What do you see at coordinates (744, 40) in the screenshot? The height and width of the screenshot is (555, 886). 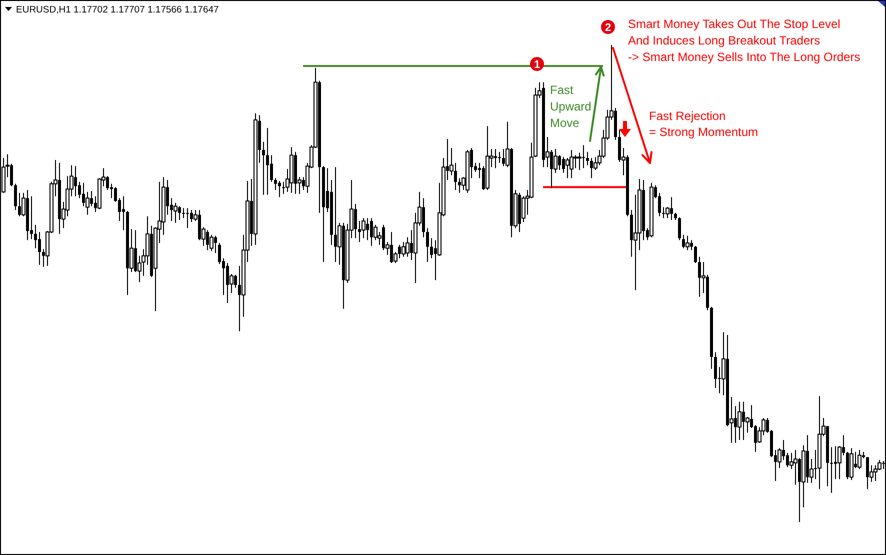 I see `annotation: Smart Money Takes Out The Stop Level And Induces Long Breakout Traders -> Smart Money Sells Into The Long Orders` at bounding box center [744, 40].